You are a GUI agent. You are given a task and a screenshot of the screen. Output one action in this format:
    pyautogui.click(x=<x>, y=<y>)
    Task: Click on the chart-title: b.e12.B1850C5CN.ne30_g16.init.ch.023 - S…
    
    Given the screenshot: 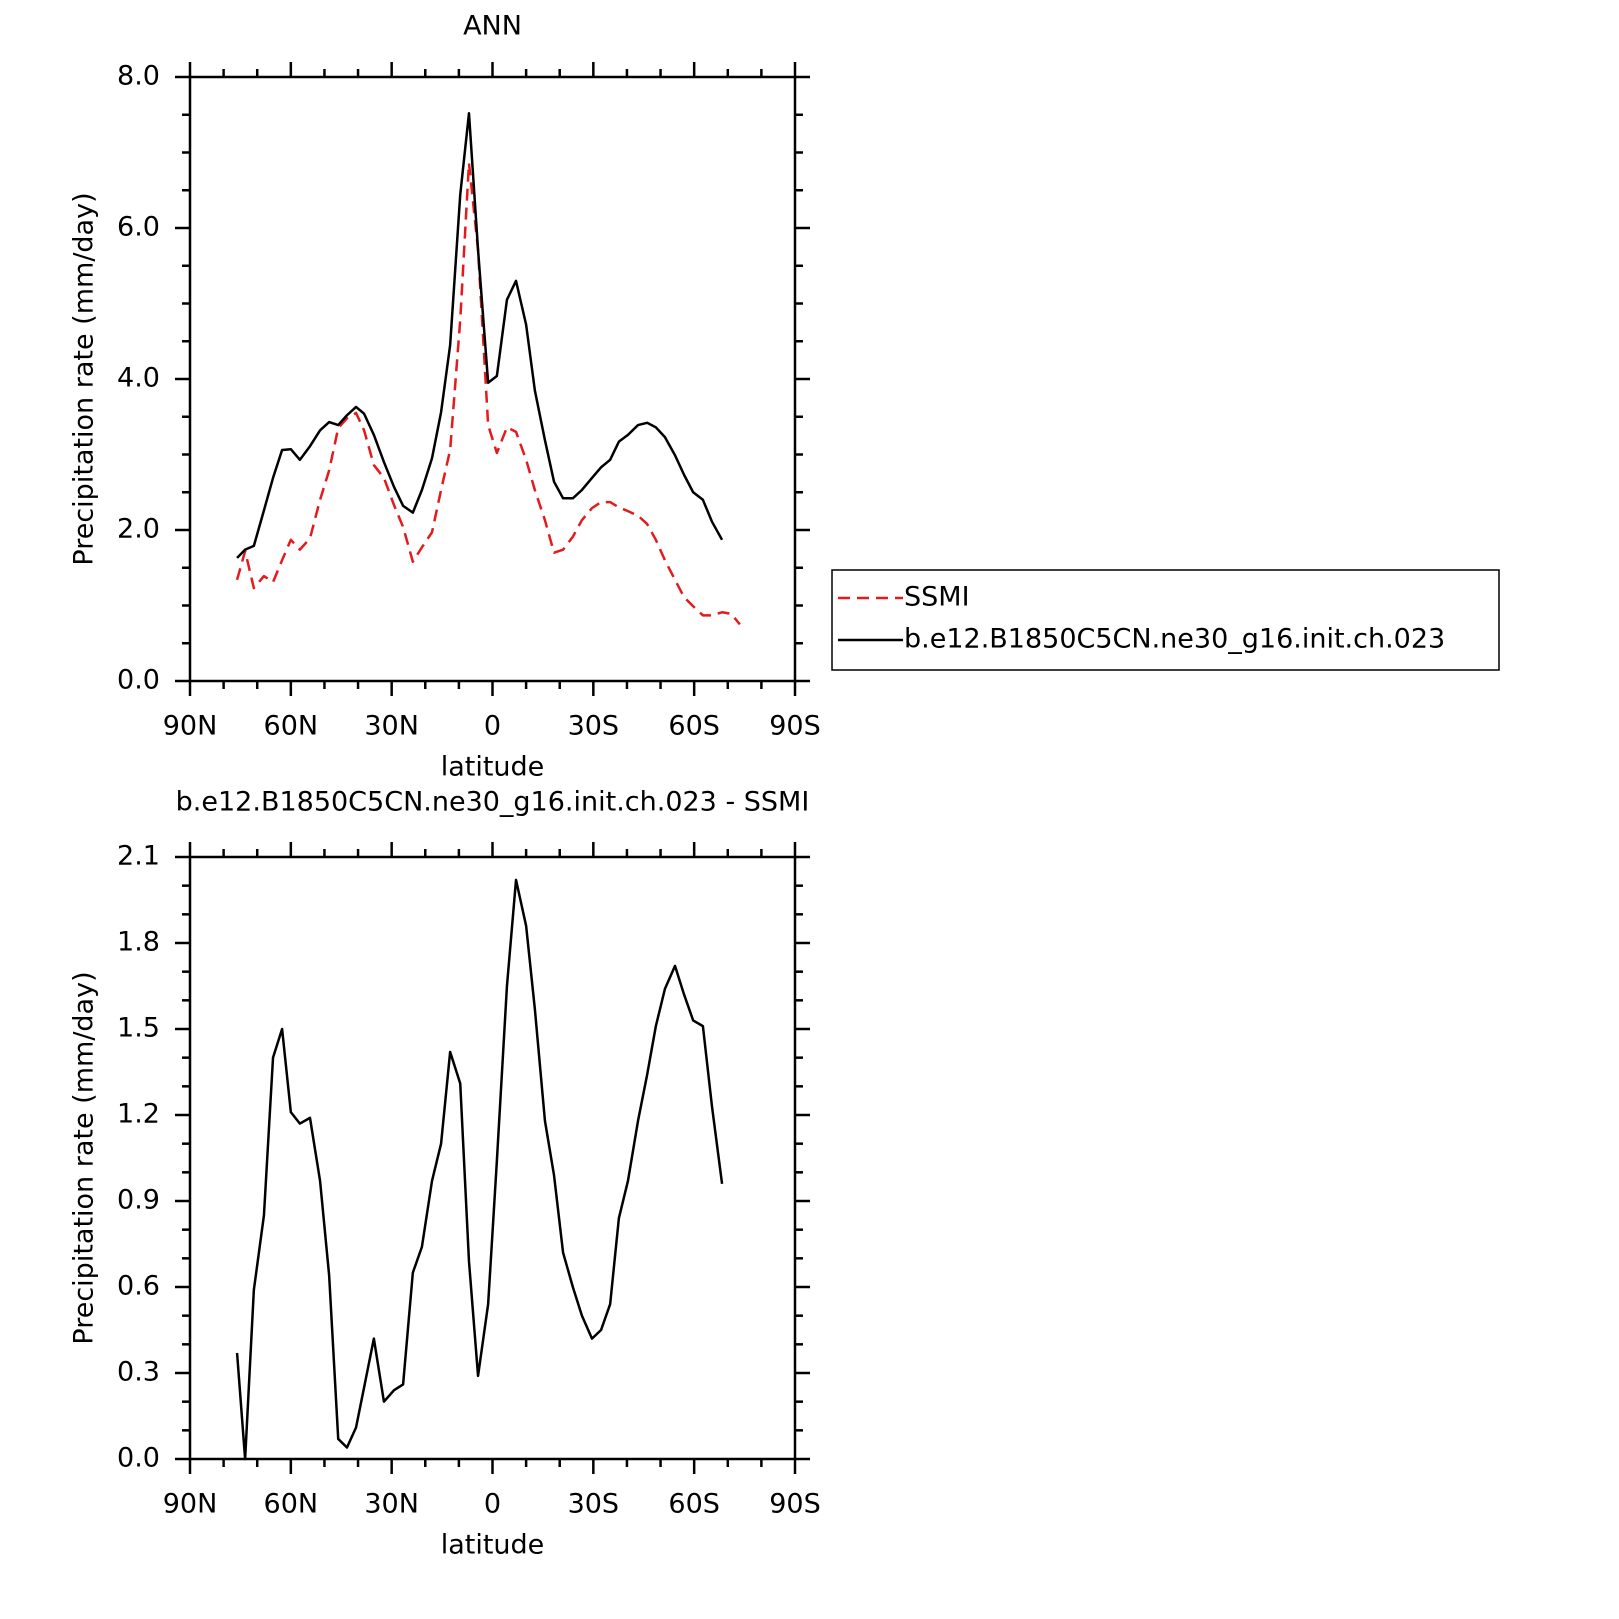 What is the action you would take?
    pyautogui.click(x=493, y=802)
    